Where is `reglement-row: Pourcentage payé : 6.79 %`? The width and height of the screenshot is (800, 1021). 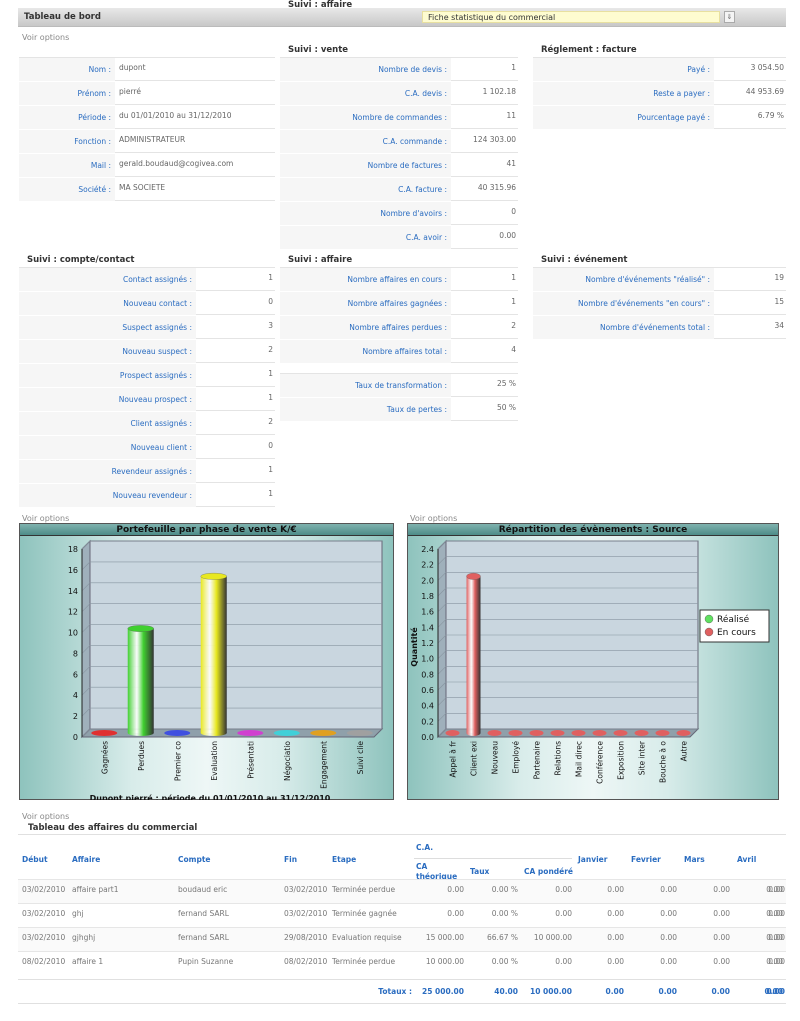
reglement-row: Pourcentage payé : 6.79 % is located at coordinates (659, 117).